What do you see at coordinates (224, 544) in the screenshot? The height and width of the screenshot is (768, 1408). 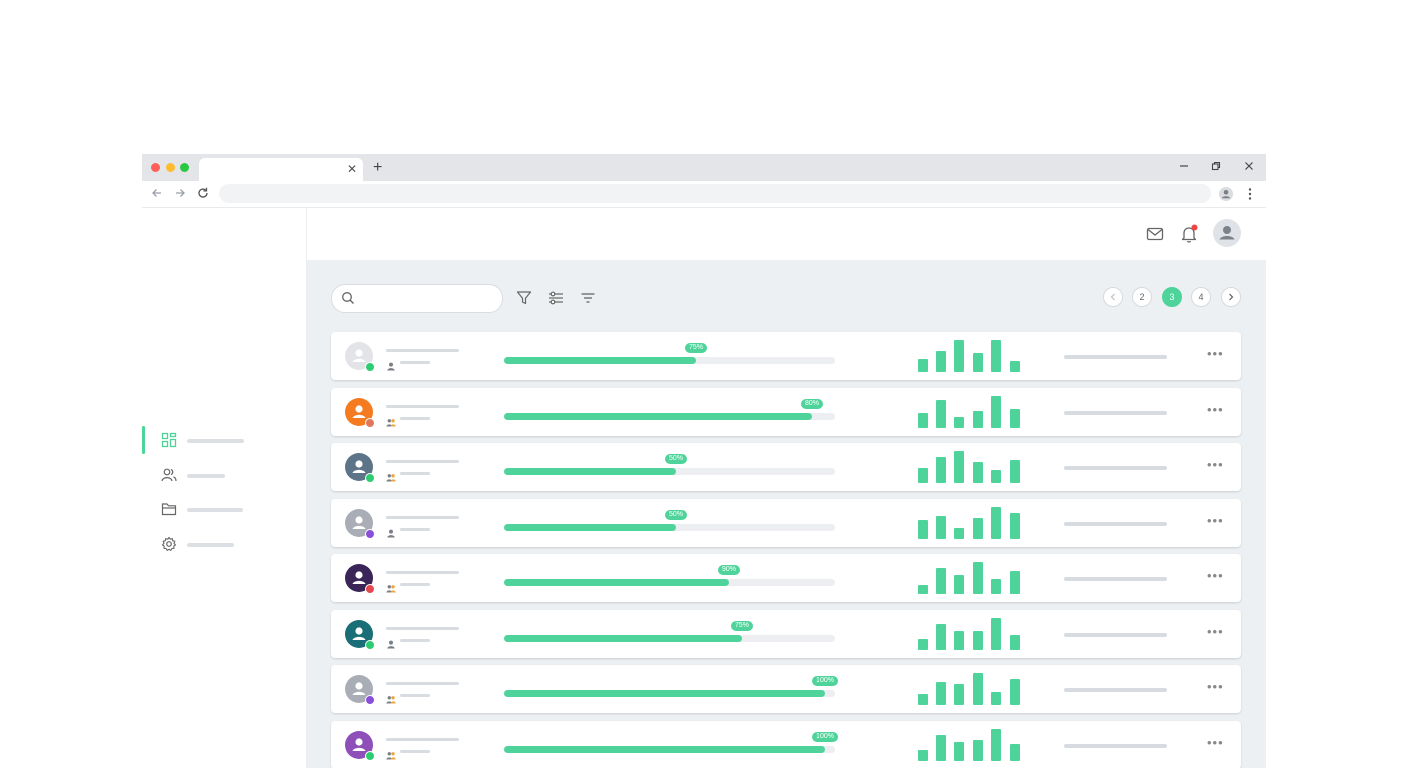 I see `sidebar-item-settings` at bounding box center [224, 544].